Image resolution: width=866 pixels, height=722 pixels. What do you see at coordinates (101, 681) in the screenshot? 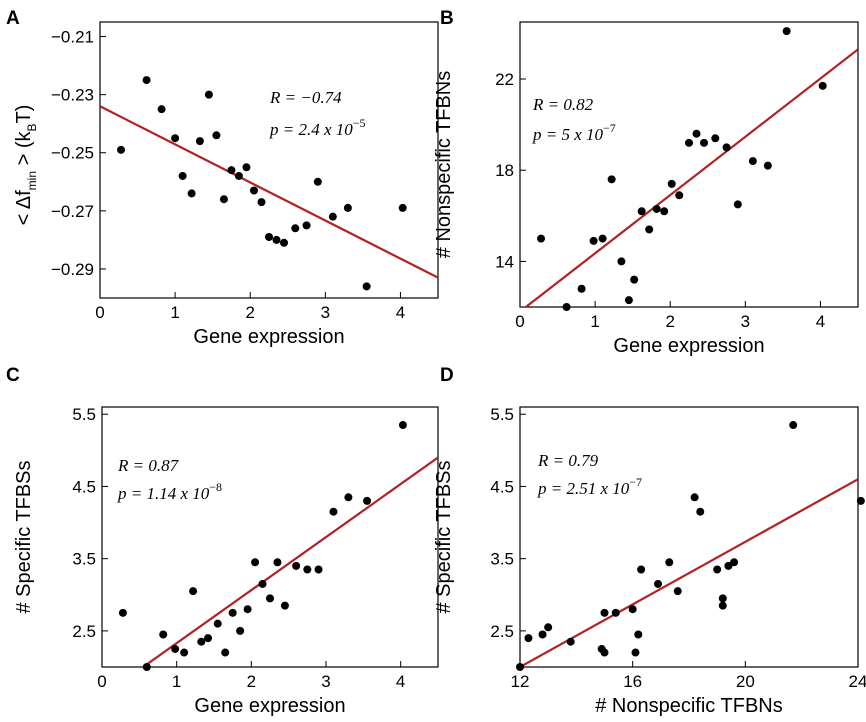
I see `x-tick-label: 0` at bounding box center [101, 681].